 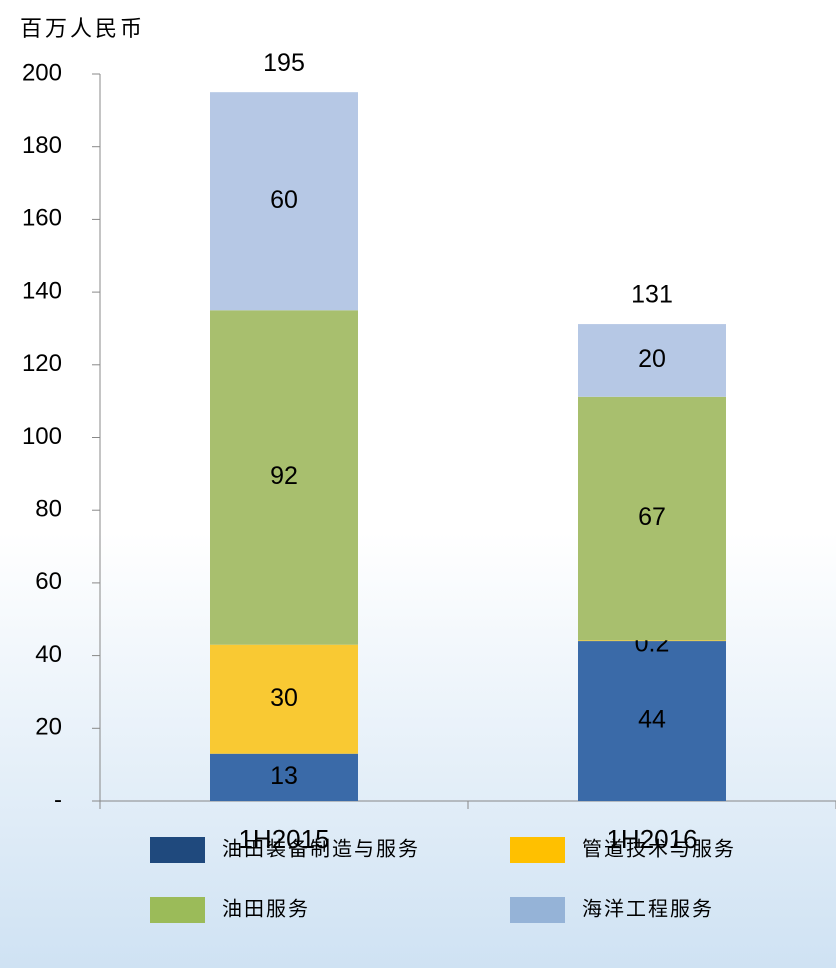 I want to click on y-tick-label: 60, so click(x=48, y=581).